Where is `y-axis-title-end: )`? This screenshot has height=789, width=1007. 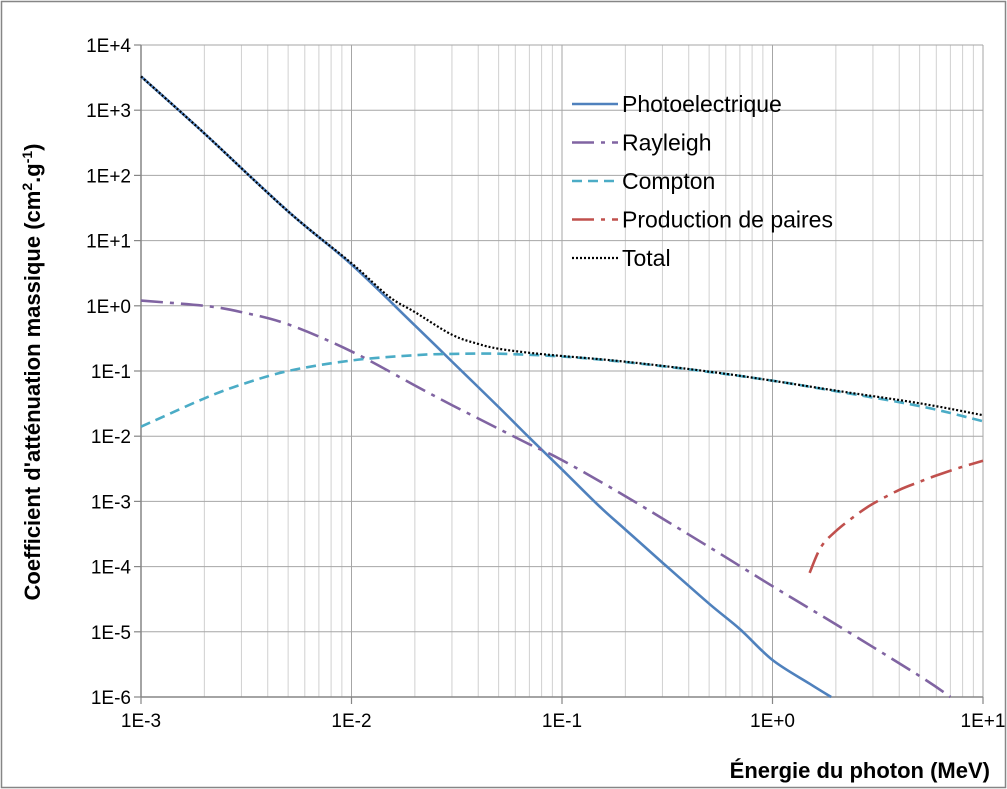 y-axis-title-end: ) is located at coordinates (32, 147).